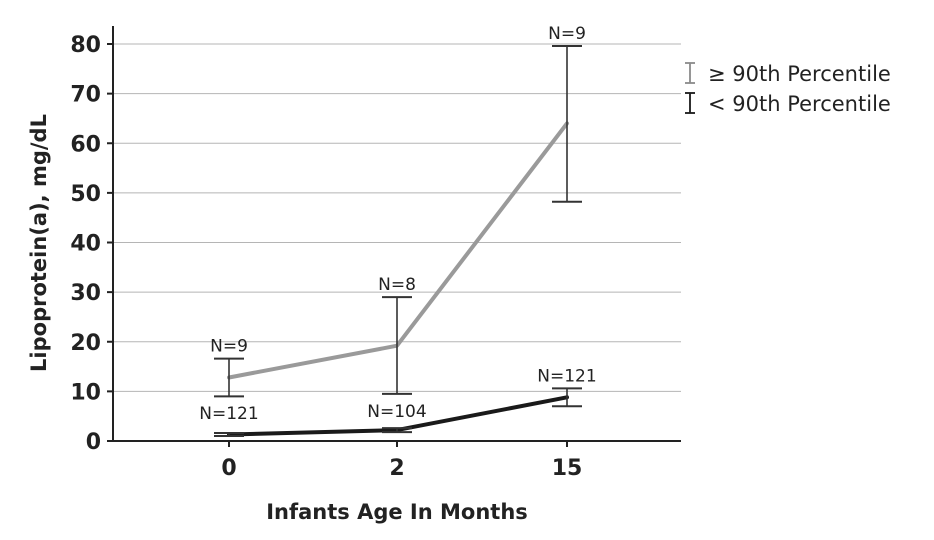  What do you see at coordinates (396, 468) in the screenshot?
I see `x-tick-label: 2` at bounding box center [396, 468].